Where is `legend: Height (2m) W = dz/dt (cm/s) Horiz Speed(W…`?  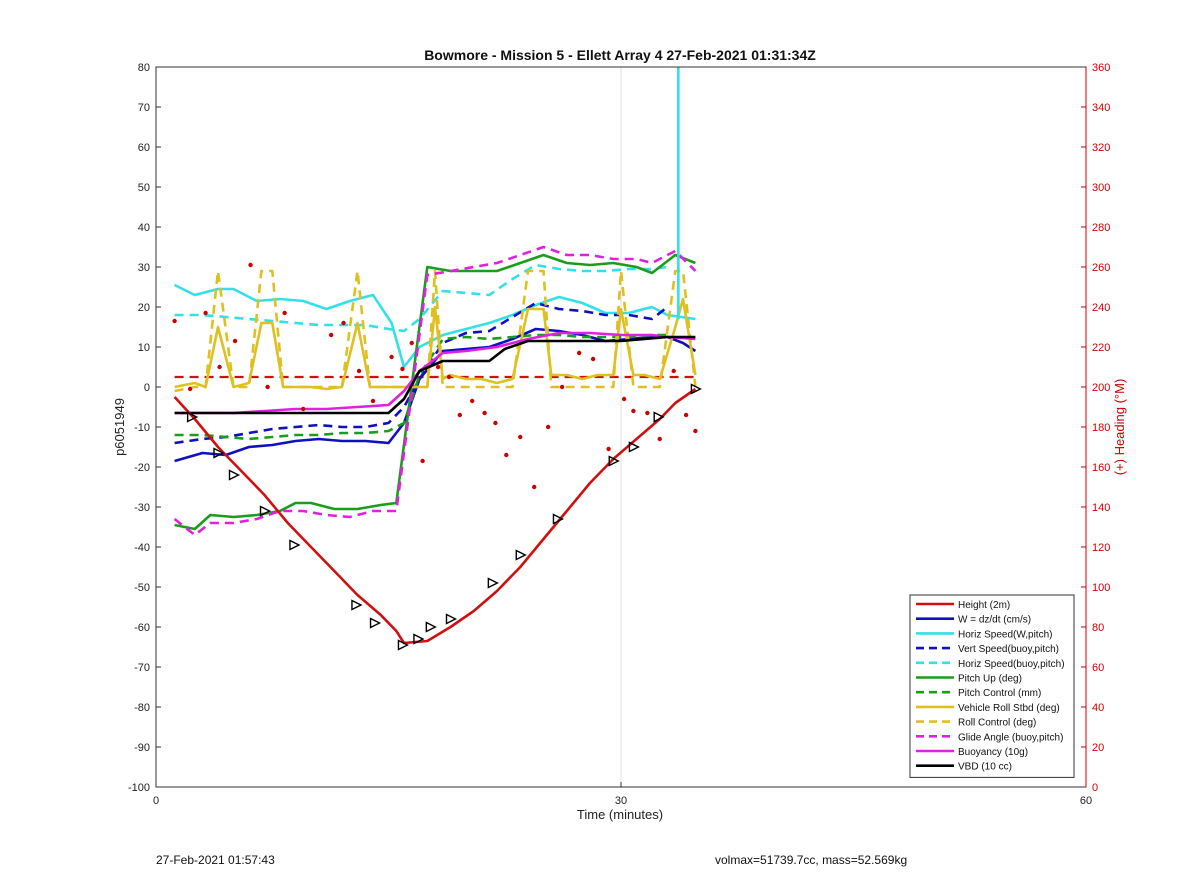
legend: Height (2m) W = dz/dt (cm/s) Horiz Speed(W… is located at coordinates (992, 686).